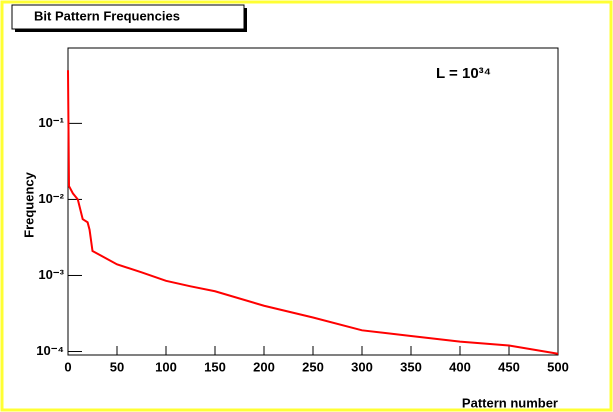  I want to click on y-axis-label: Frequency, so click(28, 204).